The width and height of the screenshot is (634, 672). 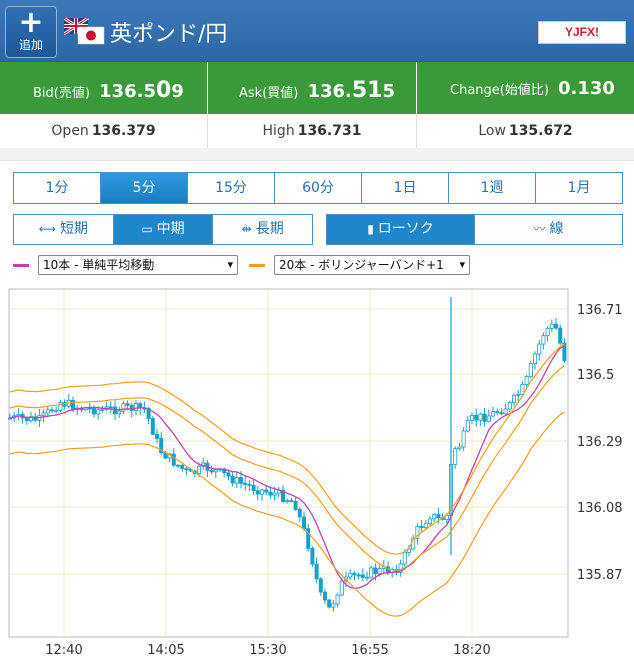 I want to click on timeframe-tabs: 1分 5分 15分 60分 1日 1週 1月, so click(x=318, y=188).